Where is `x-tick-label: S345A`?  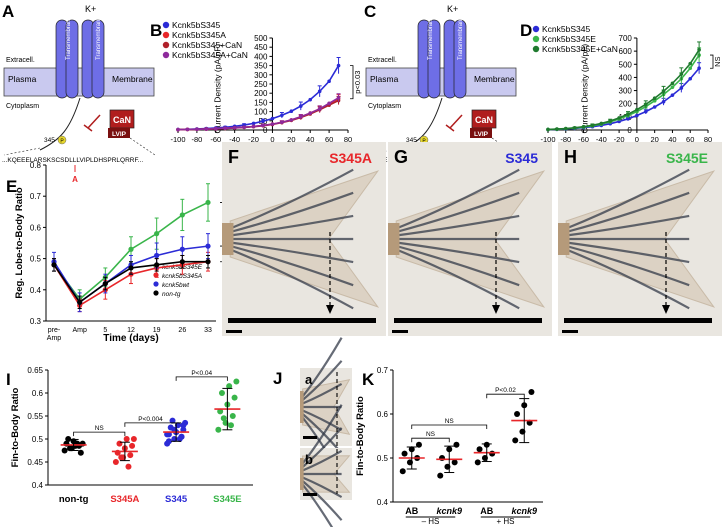 x-tick-label: S345A is located at coordinates (124, 499).